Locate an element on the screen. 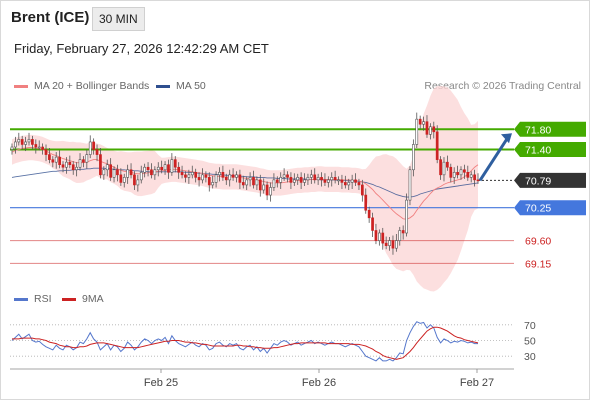 The width and height of the screenshot is (590, 400). level-label-1: 71.40 is located at coordinates (538, 151).